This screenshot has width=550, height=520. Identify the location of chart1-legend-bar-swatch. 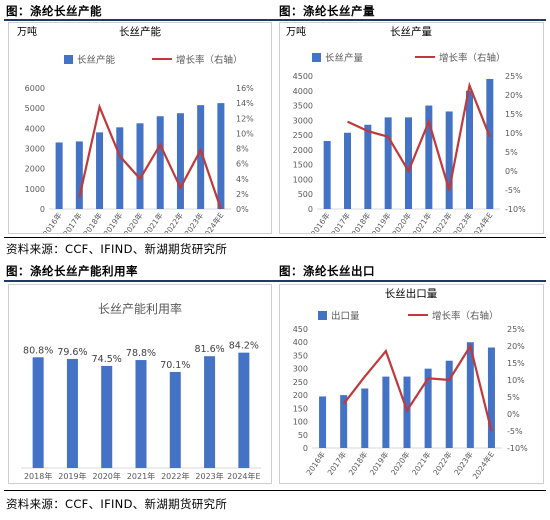
(68, 59).